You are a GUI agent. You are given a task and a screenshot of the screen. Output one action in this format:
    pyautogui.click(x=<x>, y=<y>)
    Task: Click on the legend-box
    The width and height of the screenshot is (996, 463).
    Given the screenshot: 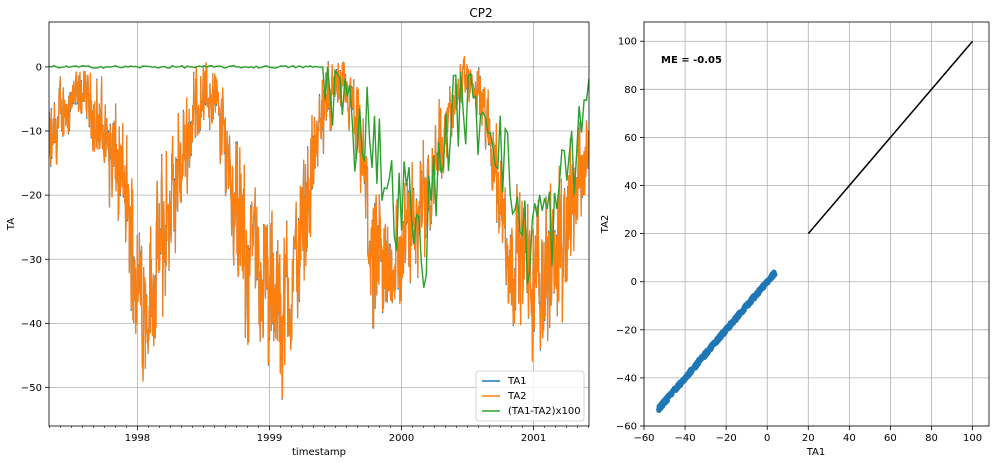 What is the action you would take?
    pyautogui.click(x=530, y=396)
    